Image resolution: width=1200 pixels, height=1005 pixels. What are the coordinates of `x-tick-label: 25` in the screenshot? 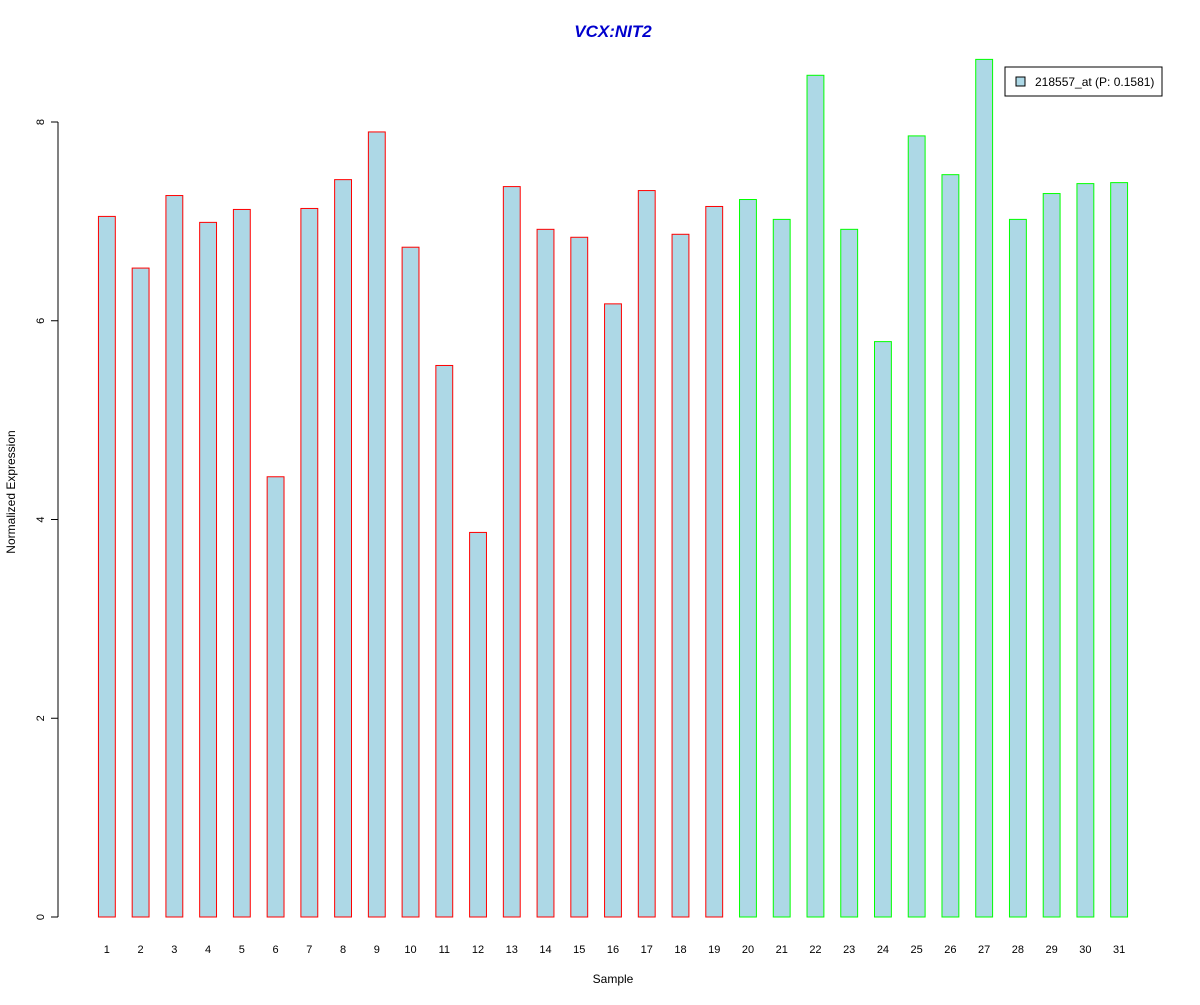 It's located at (917, 950).